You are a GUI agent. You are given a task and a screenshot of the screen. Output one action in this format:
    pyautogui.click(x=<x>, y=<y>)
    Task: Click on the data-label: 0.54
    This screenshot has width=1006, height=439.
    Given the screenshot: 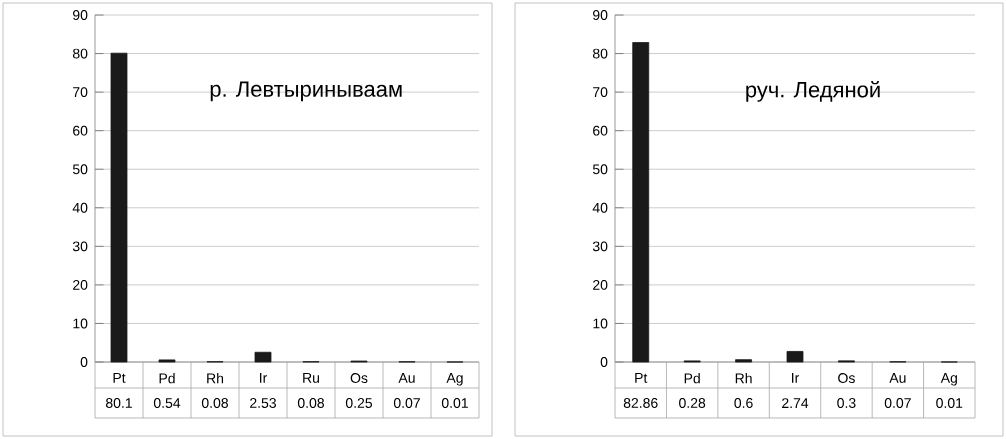 What is the action you would take?
    pyautogui.click(x=167, y=403)
    